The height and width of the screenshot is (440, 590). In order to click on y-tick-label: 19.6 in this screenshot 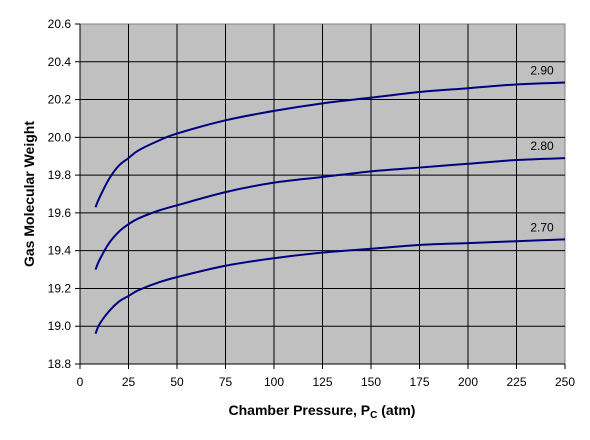, I will do `click(60, 213)`.